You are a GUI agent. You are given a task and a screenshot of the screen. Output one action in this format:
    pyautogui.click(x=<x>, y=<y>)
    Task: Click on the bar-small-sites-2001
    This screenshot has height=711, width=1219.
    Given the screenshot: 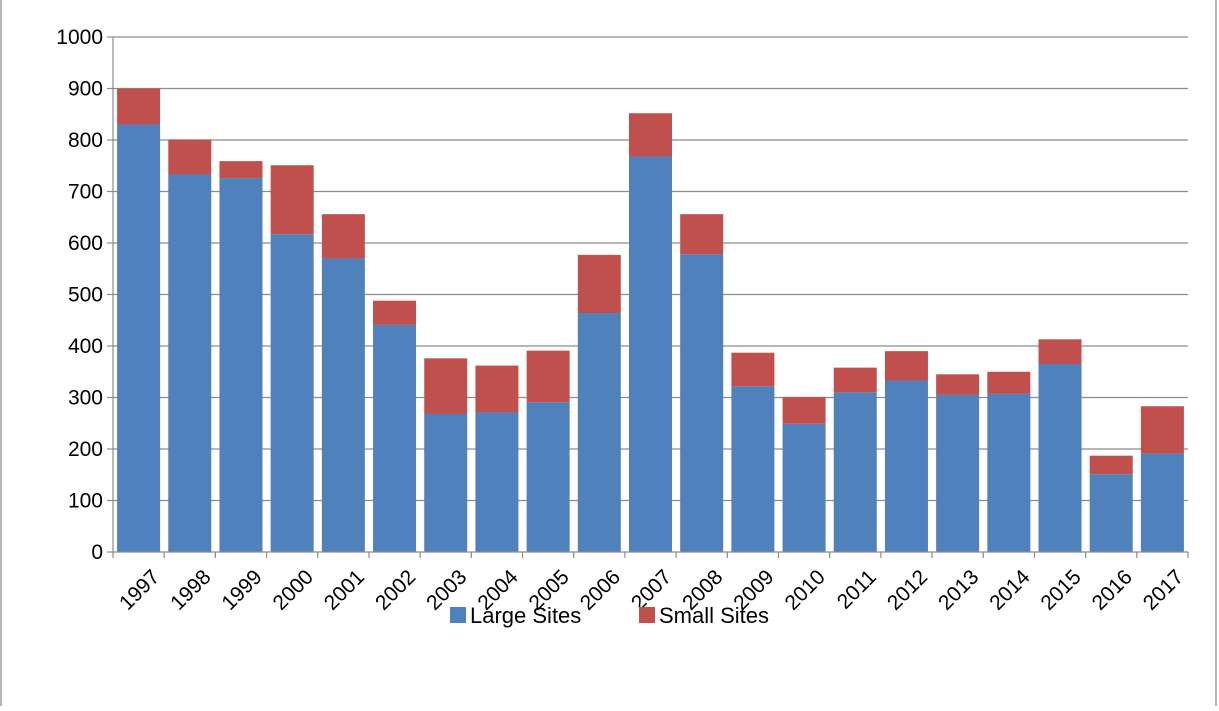 What is the action you would take?
    pyautogui.click(x=343, y=236)
    